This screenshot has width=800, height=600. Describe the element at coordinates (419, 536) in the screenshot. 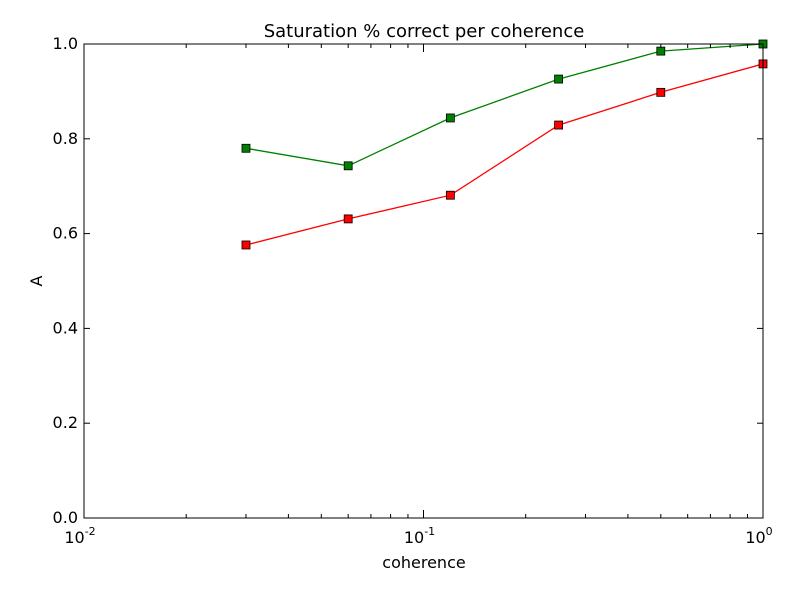

I see `x-tick-label-1: 10⁻¹` at that location.